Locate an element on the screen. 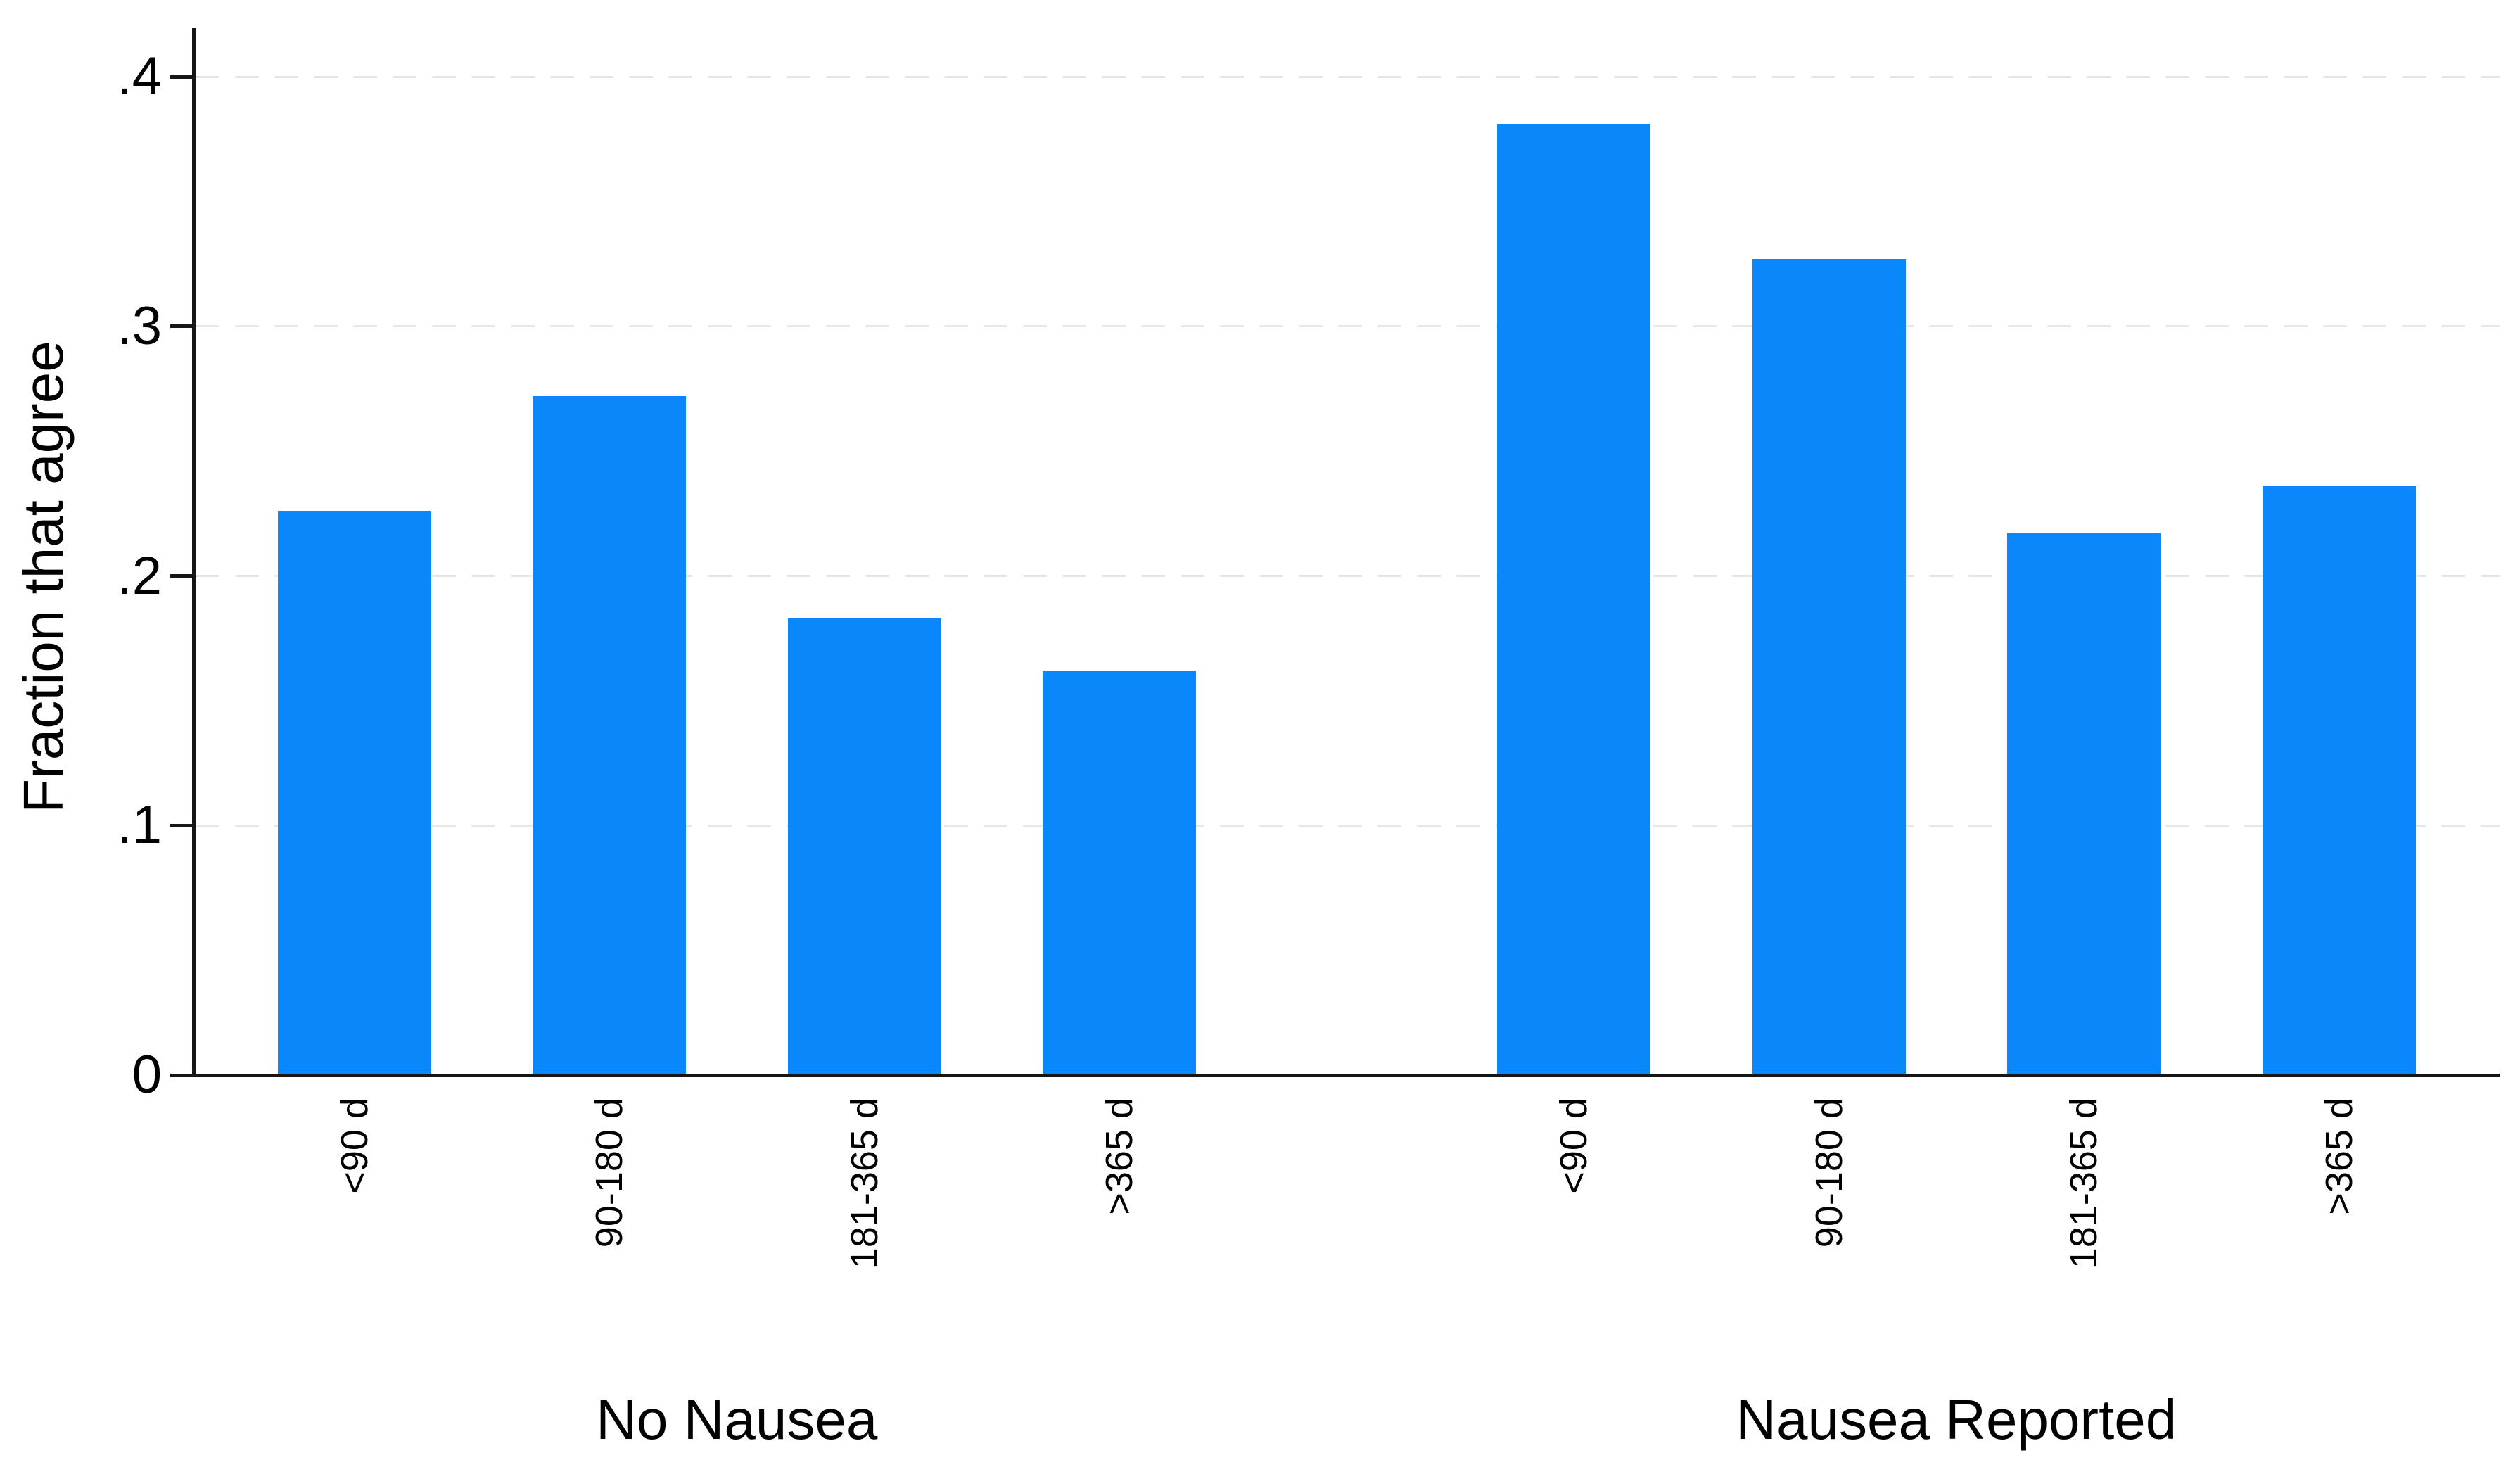  x-axis-line is located at coordinates (1346, 1075).